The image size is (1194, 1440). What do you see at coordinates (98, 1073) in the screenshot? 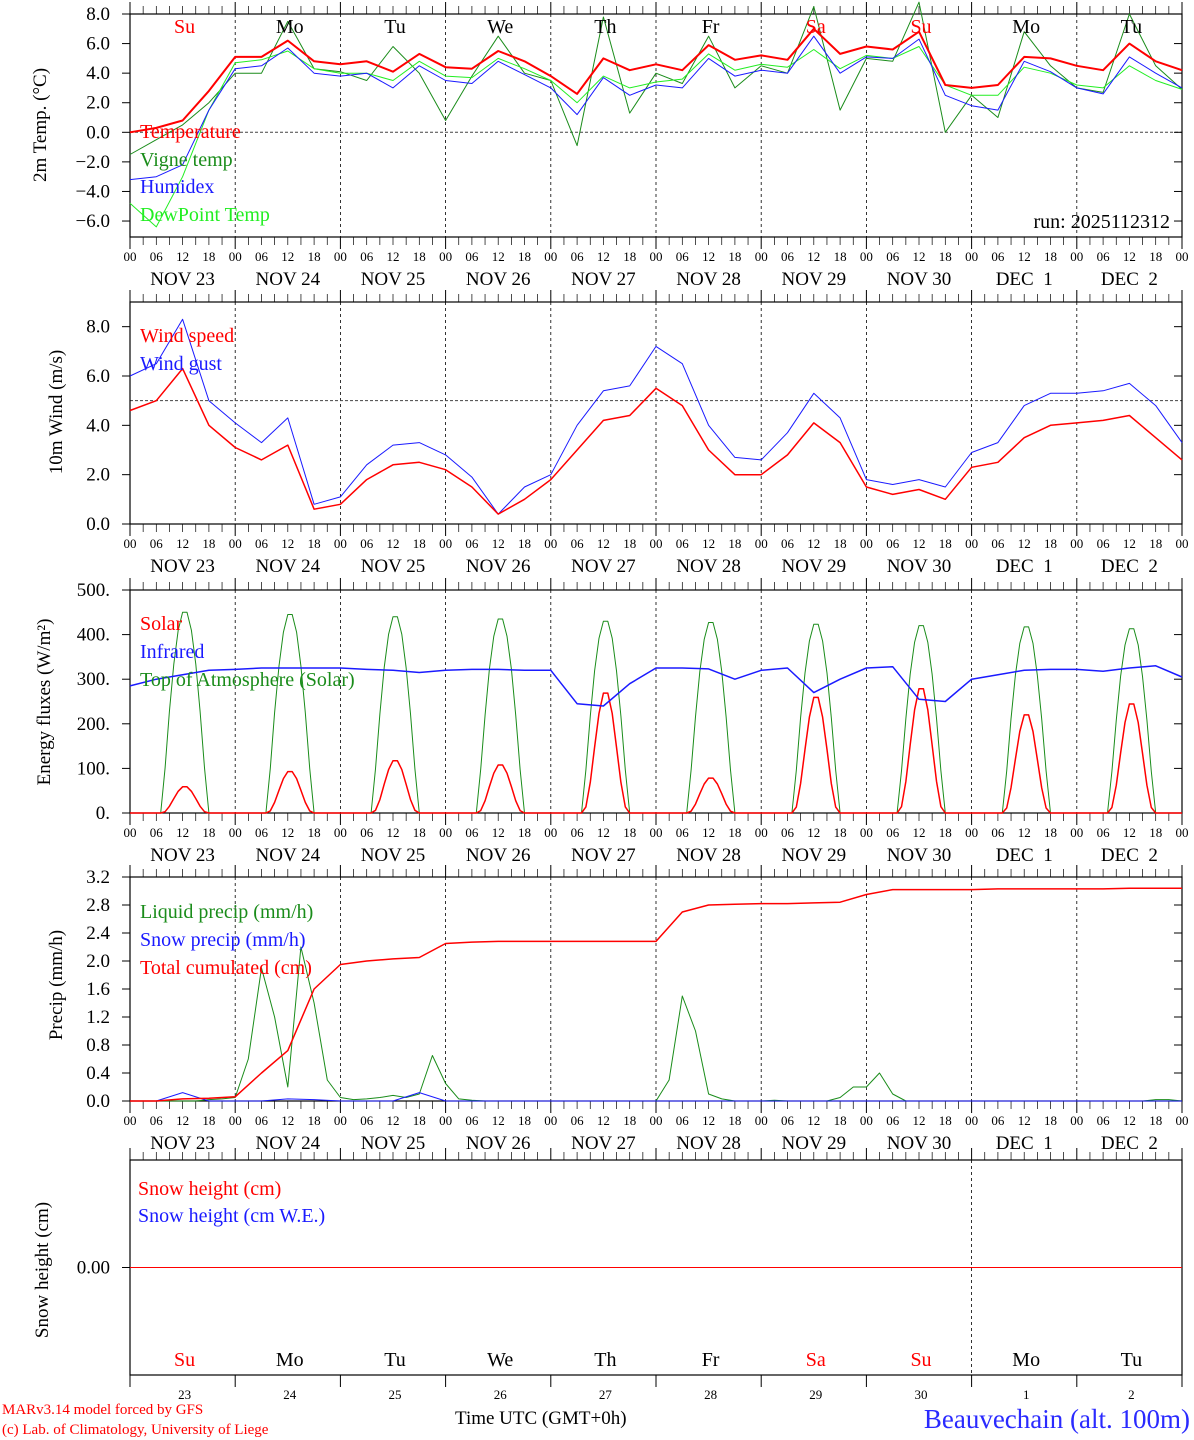
I see `y-tick-label: 0.4` at bounding box center [98, 1073].